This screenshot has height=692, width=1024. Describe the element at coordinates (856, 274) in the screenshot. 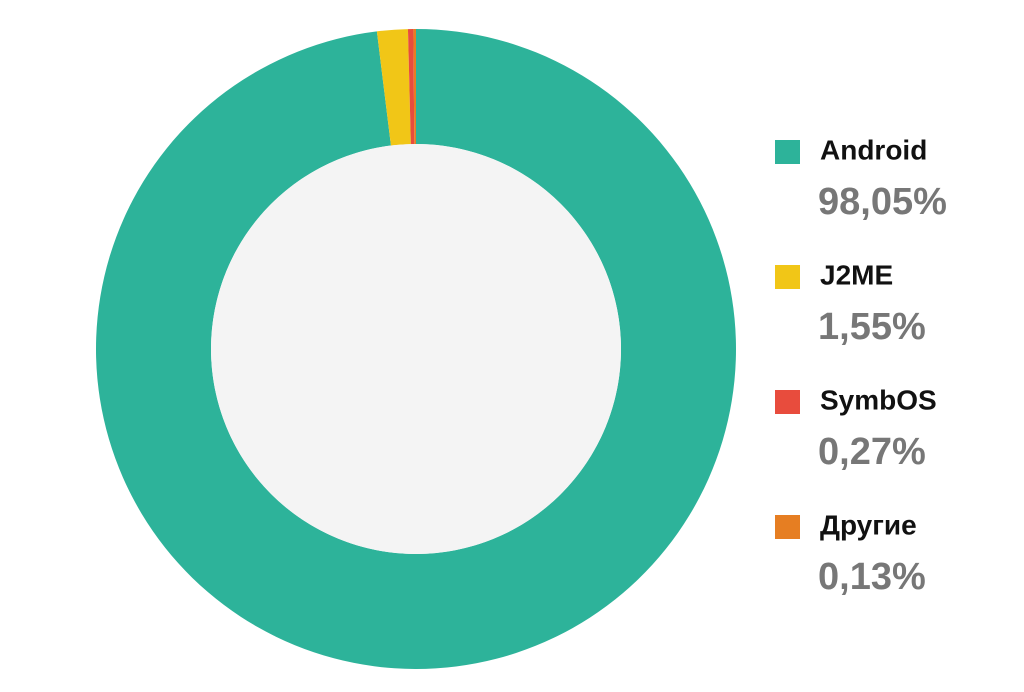

I see `legend-label: J2ME` at that location.